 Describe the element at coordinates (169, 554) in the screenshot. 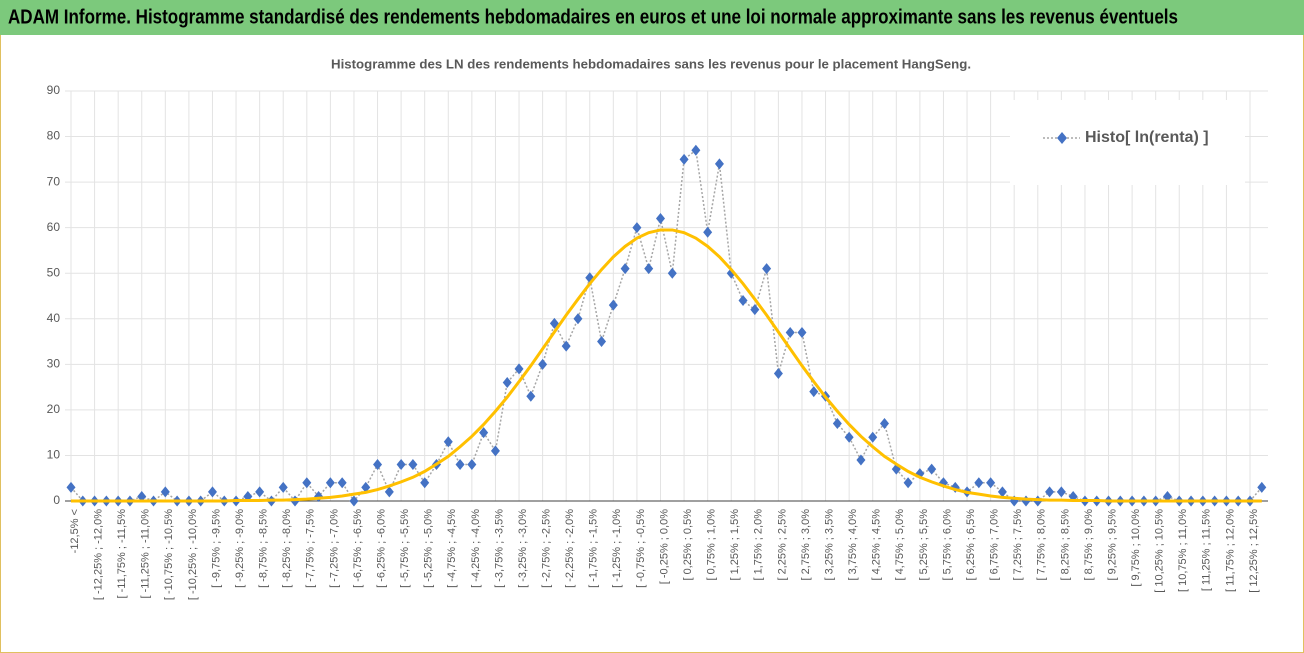

I see `x-tick-label: [ -10,75% ; -10,5%` at that location.